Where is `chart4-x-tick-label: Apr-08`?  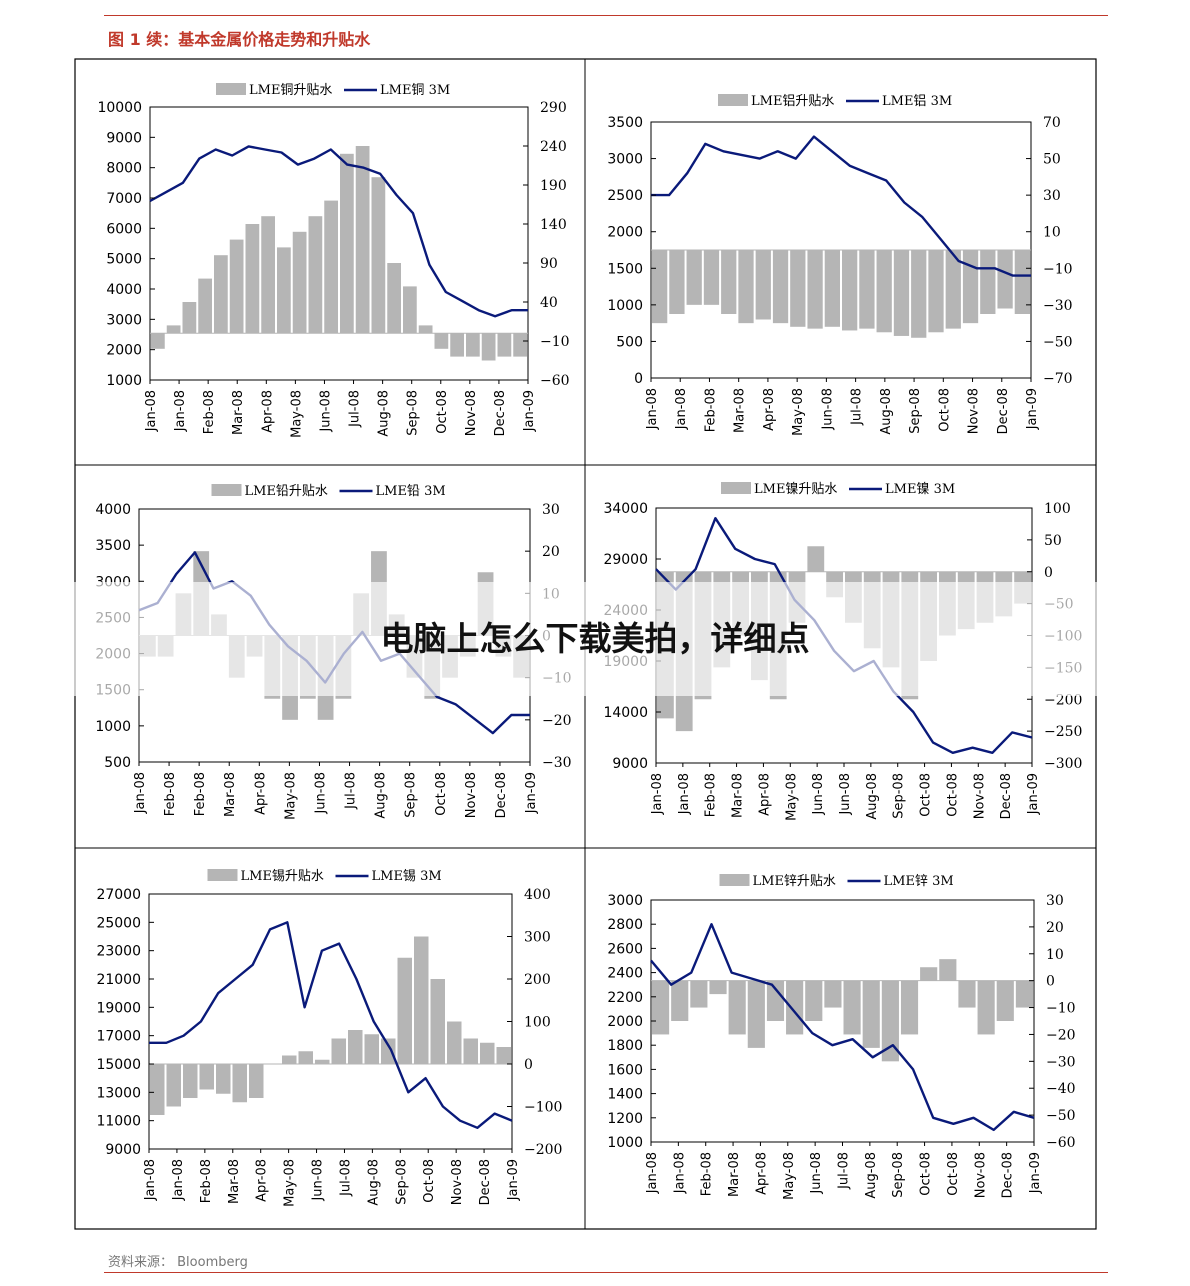
chart4-x-tick-label: Apr-08 is located at coordinates (764, 794).